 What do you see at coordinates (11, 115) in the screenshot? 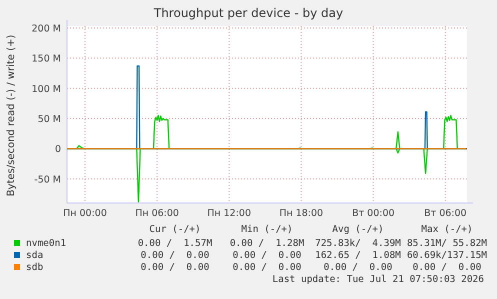
I see `y-axis-title: Bytes/second read (-) / write (+)` at bounding box center [11, 115].